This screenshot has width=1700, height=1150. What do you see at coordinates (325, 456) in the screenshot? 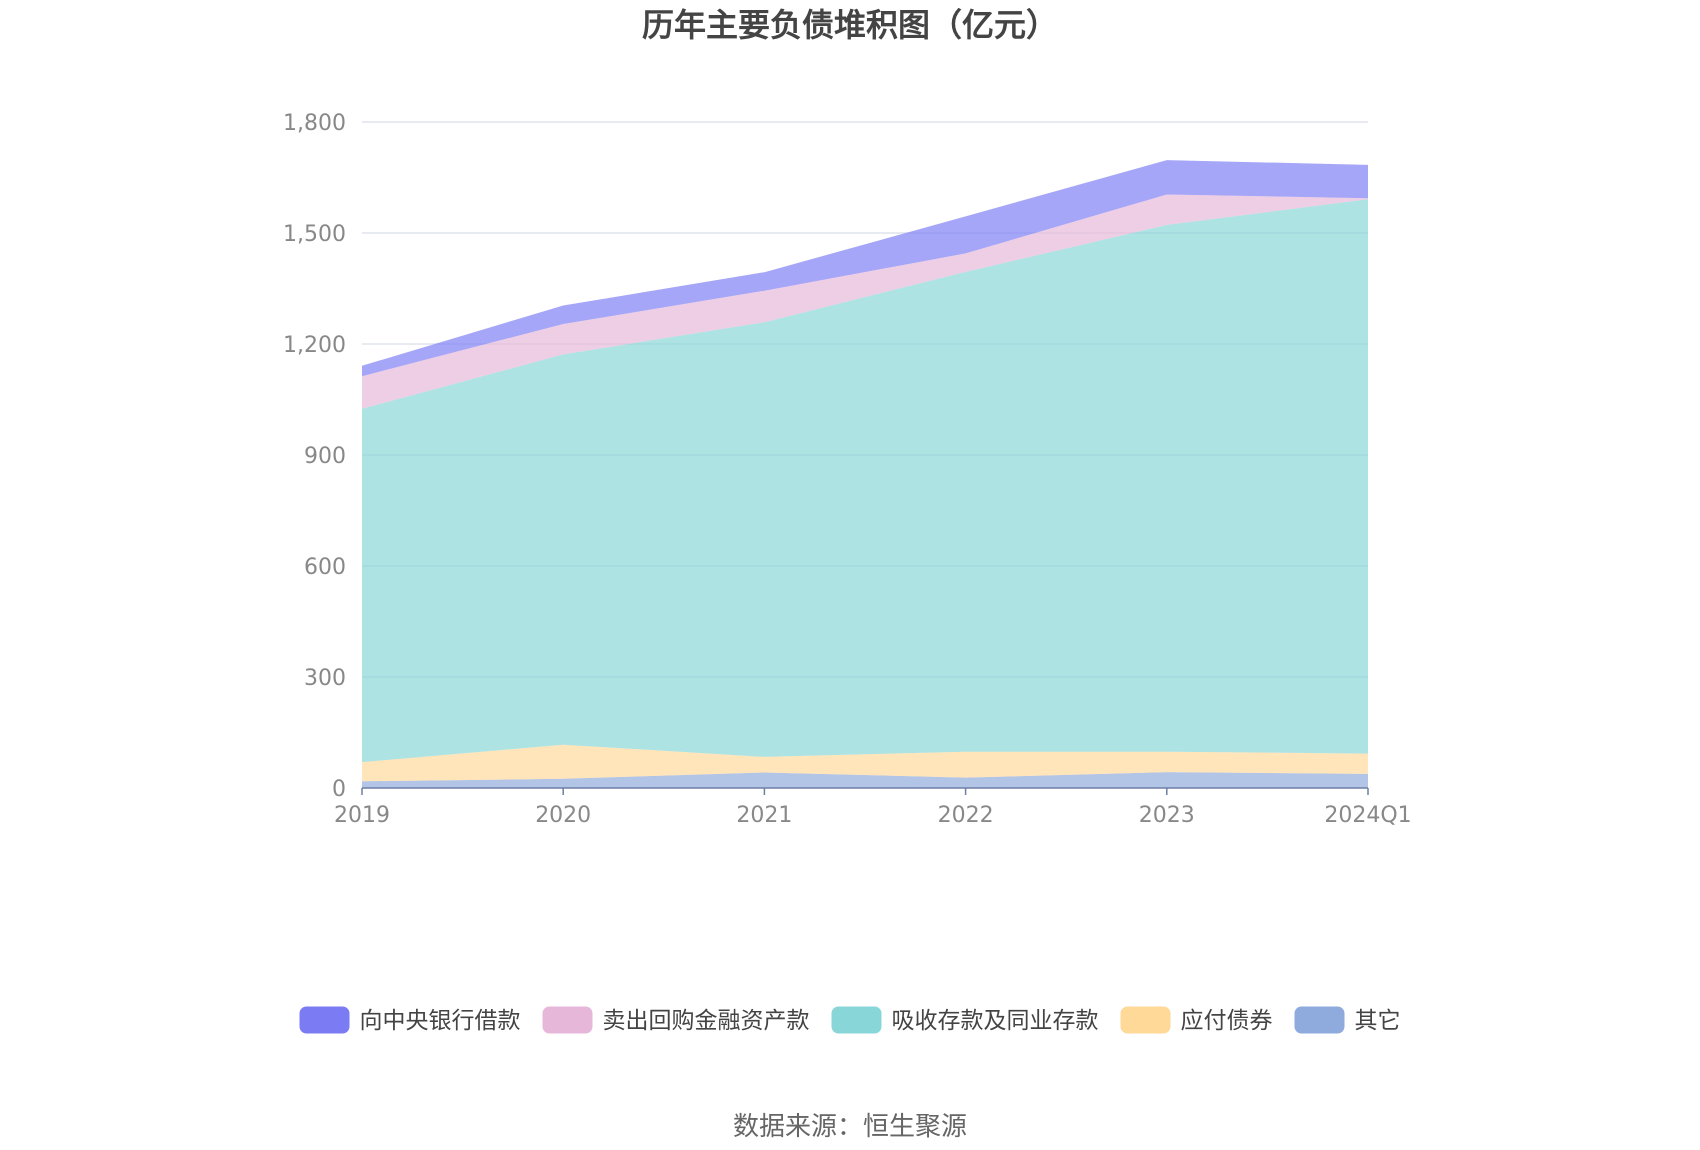
I see `y-tick-label: 900` at bounding box center [325, 456].